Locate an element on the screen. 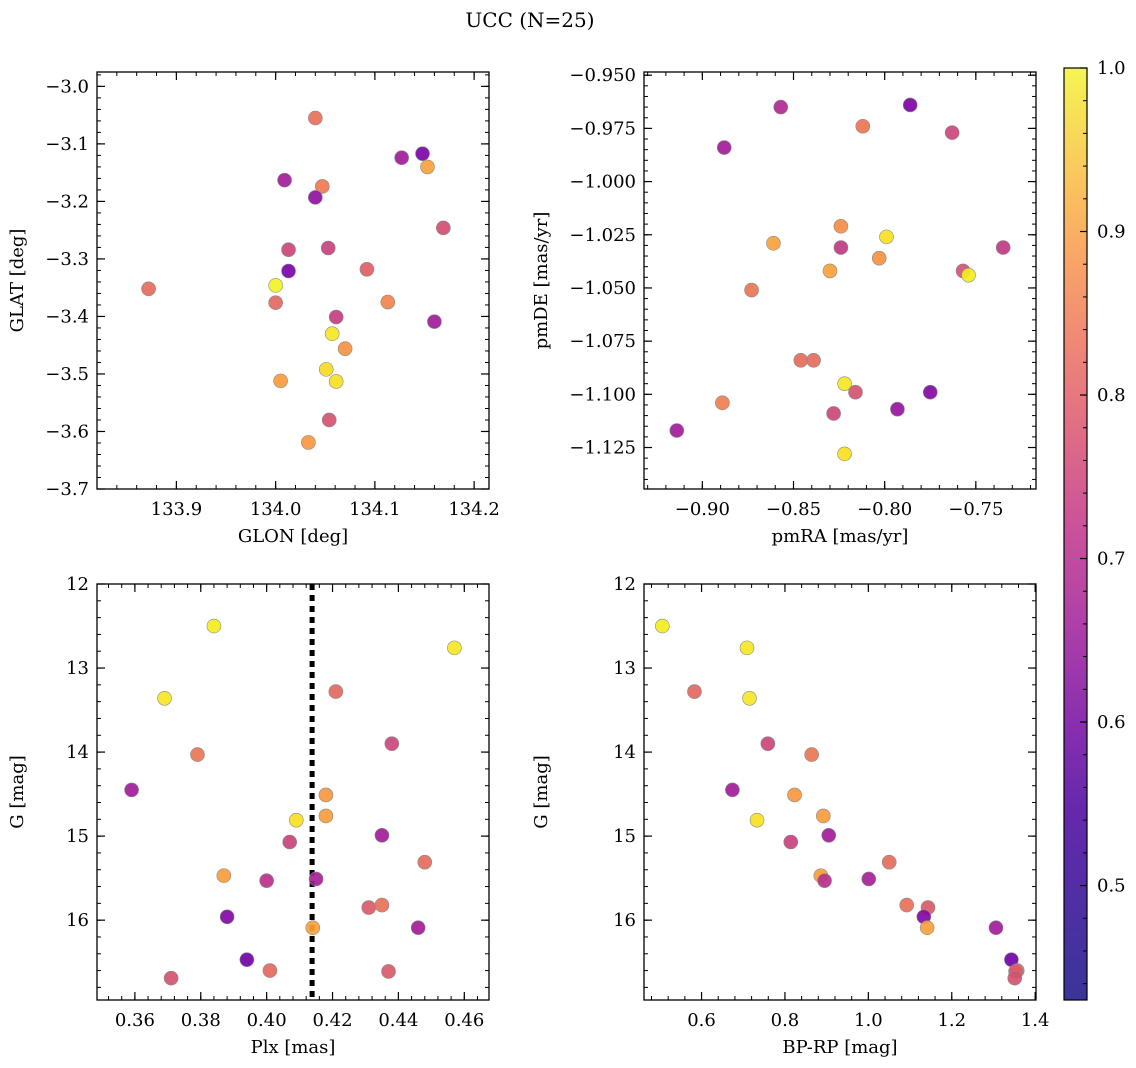 The height and width of the screenshot is (1068, 1136). x-tick-label: 0.8 is located at coordinates (785, 1020).